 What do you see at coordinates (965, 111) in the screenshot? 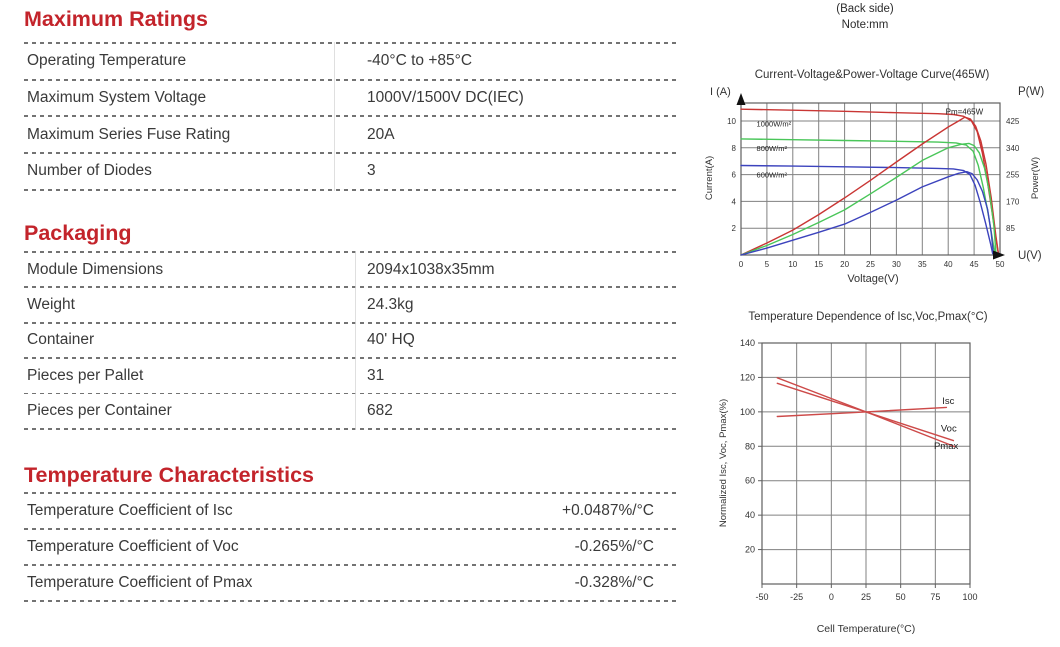
I see `pm-annotation: Pm=465W` at bounding box center [965, 111].